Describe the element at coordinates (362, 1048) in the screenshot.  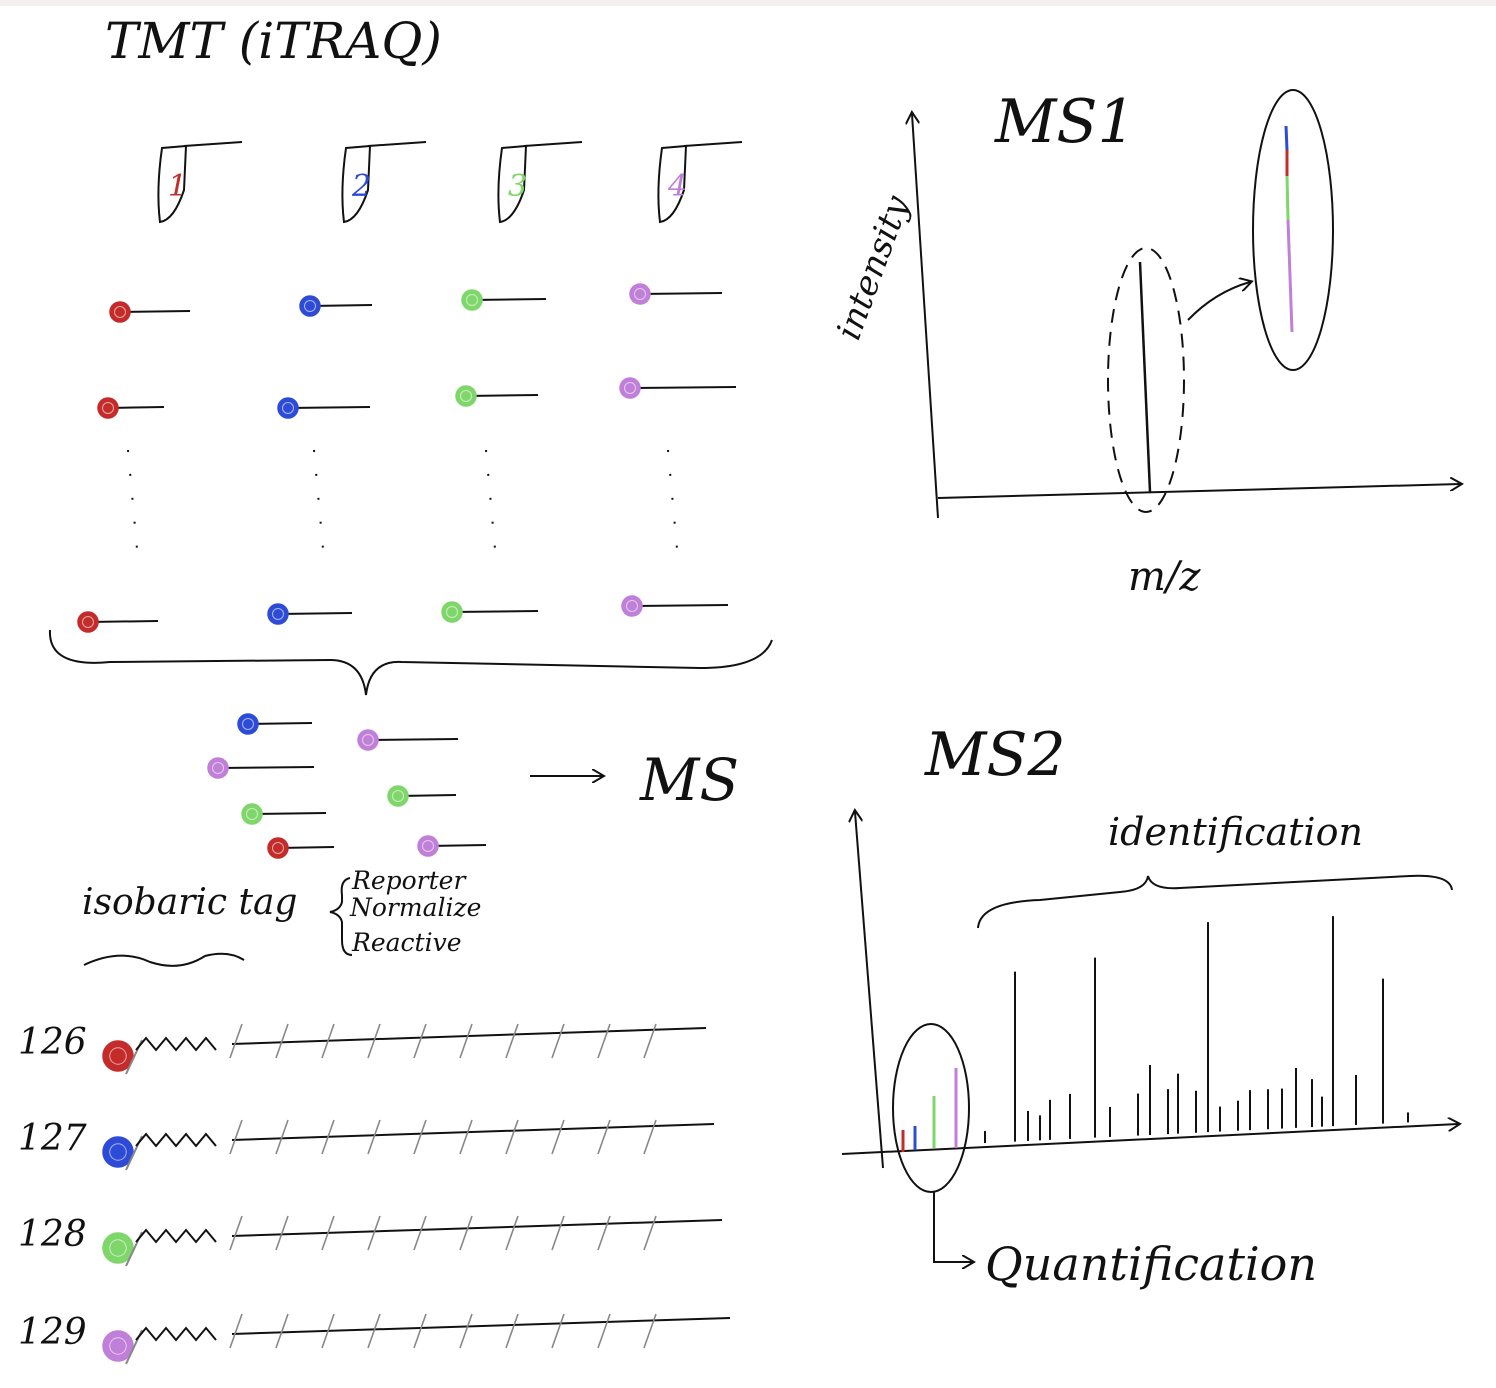
I see `reporter-row-126: 126` at that location.